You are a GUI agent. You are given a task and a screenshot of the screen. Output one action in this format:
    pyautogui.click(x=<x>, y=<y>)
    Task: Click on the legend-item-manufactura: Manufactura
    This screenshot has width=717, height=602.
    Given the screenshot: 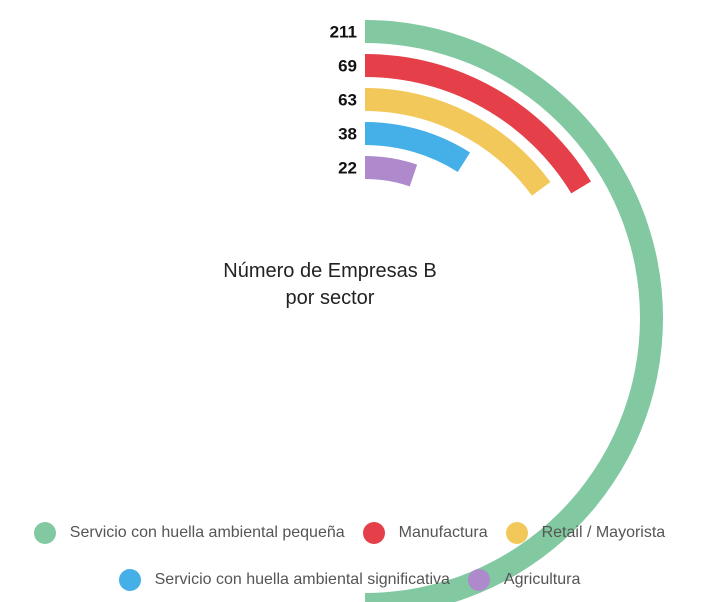 What is the action you would take?
    pyautogui.click(x=425, y=533)
    